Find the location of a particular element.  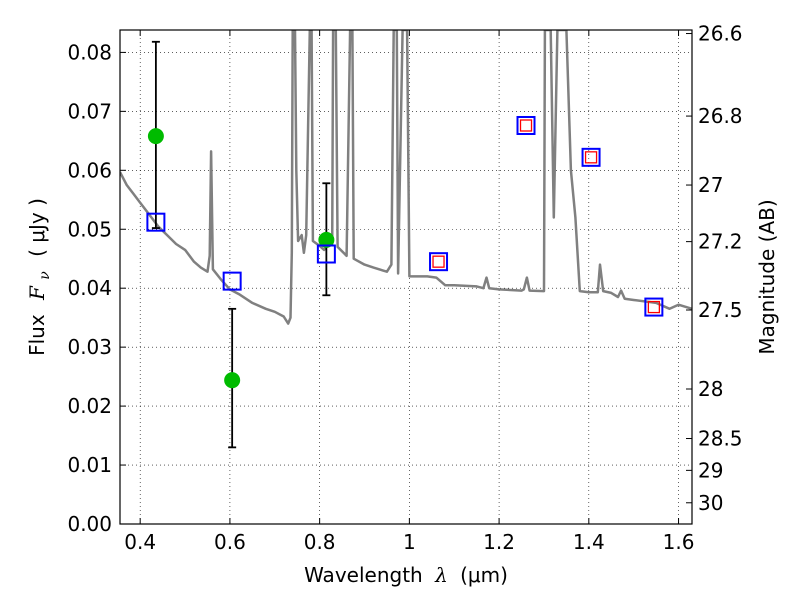

y2-tick-label: 29 is located at coordinates (710, 470).